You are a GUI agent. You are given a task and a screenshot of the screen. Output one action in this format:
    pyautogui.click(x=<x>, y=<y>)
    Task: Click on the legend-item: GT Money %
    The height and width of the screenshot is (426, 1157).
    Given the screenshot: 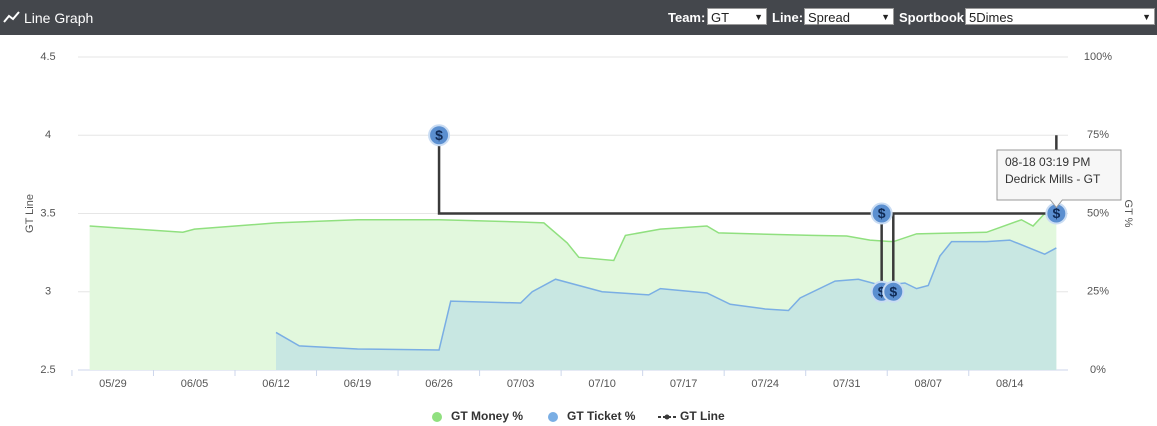 What is the action you would take?
    pyautogui.click(x=477, y=416)
    